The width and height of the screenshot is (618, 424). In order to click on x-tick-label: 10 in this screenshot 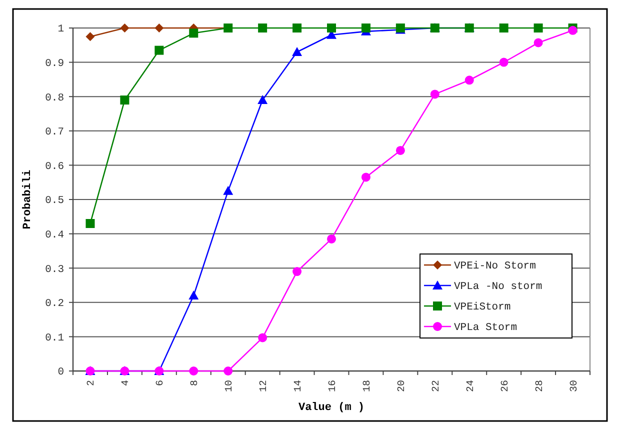, I will do `click(230, 386)`.